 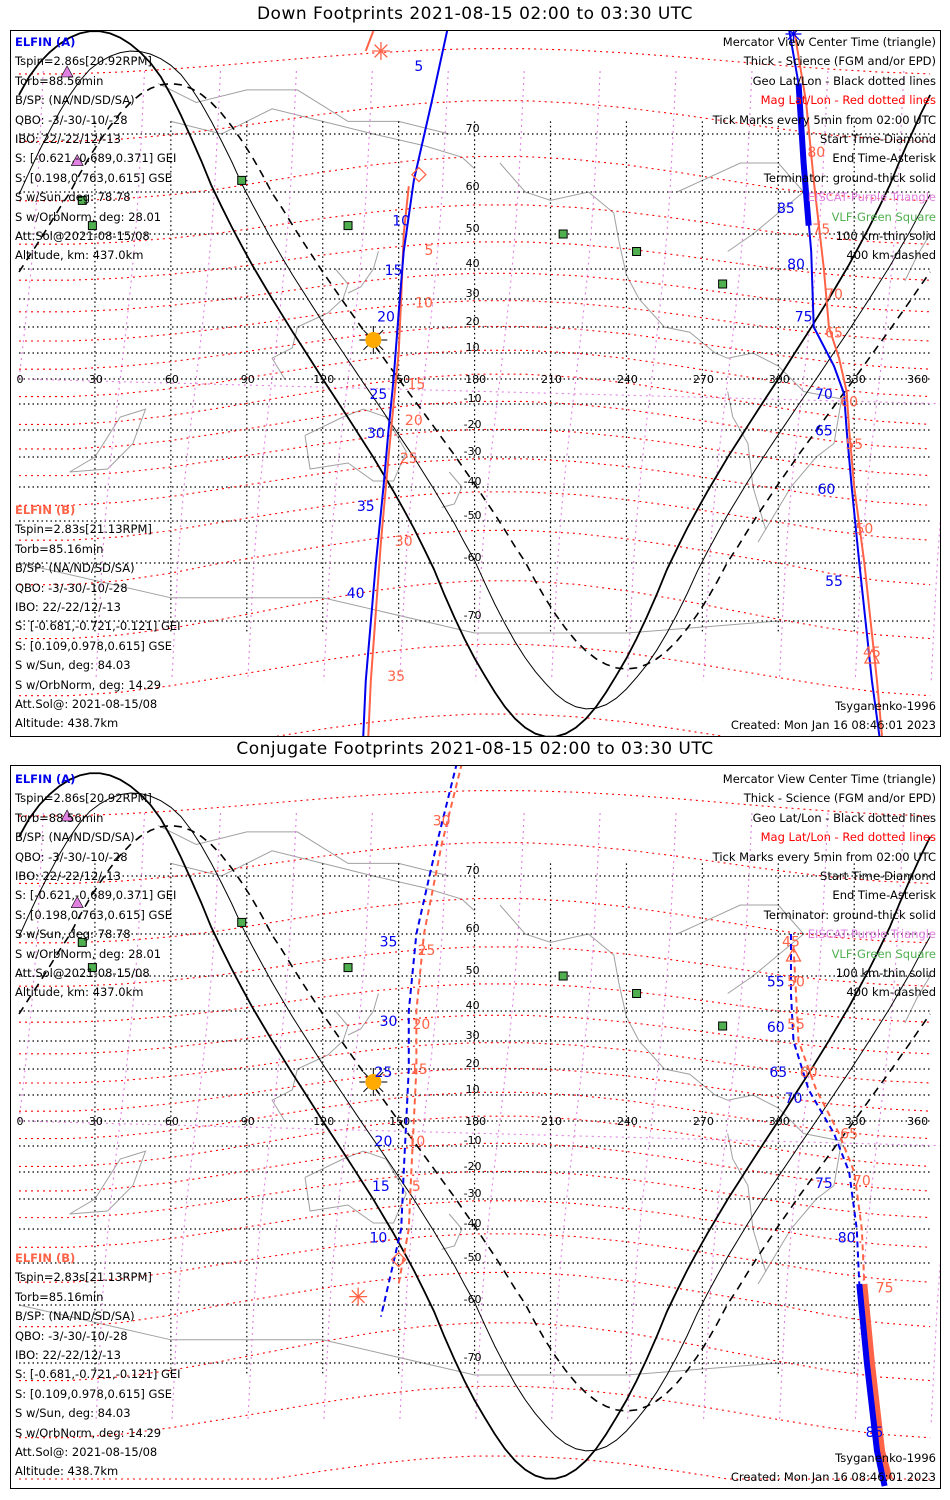 I want to click on elfin-a-tick-label: 60, so click(x=776, y=1028).